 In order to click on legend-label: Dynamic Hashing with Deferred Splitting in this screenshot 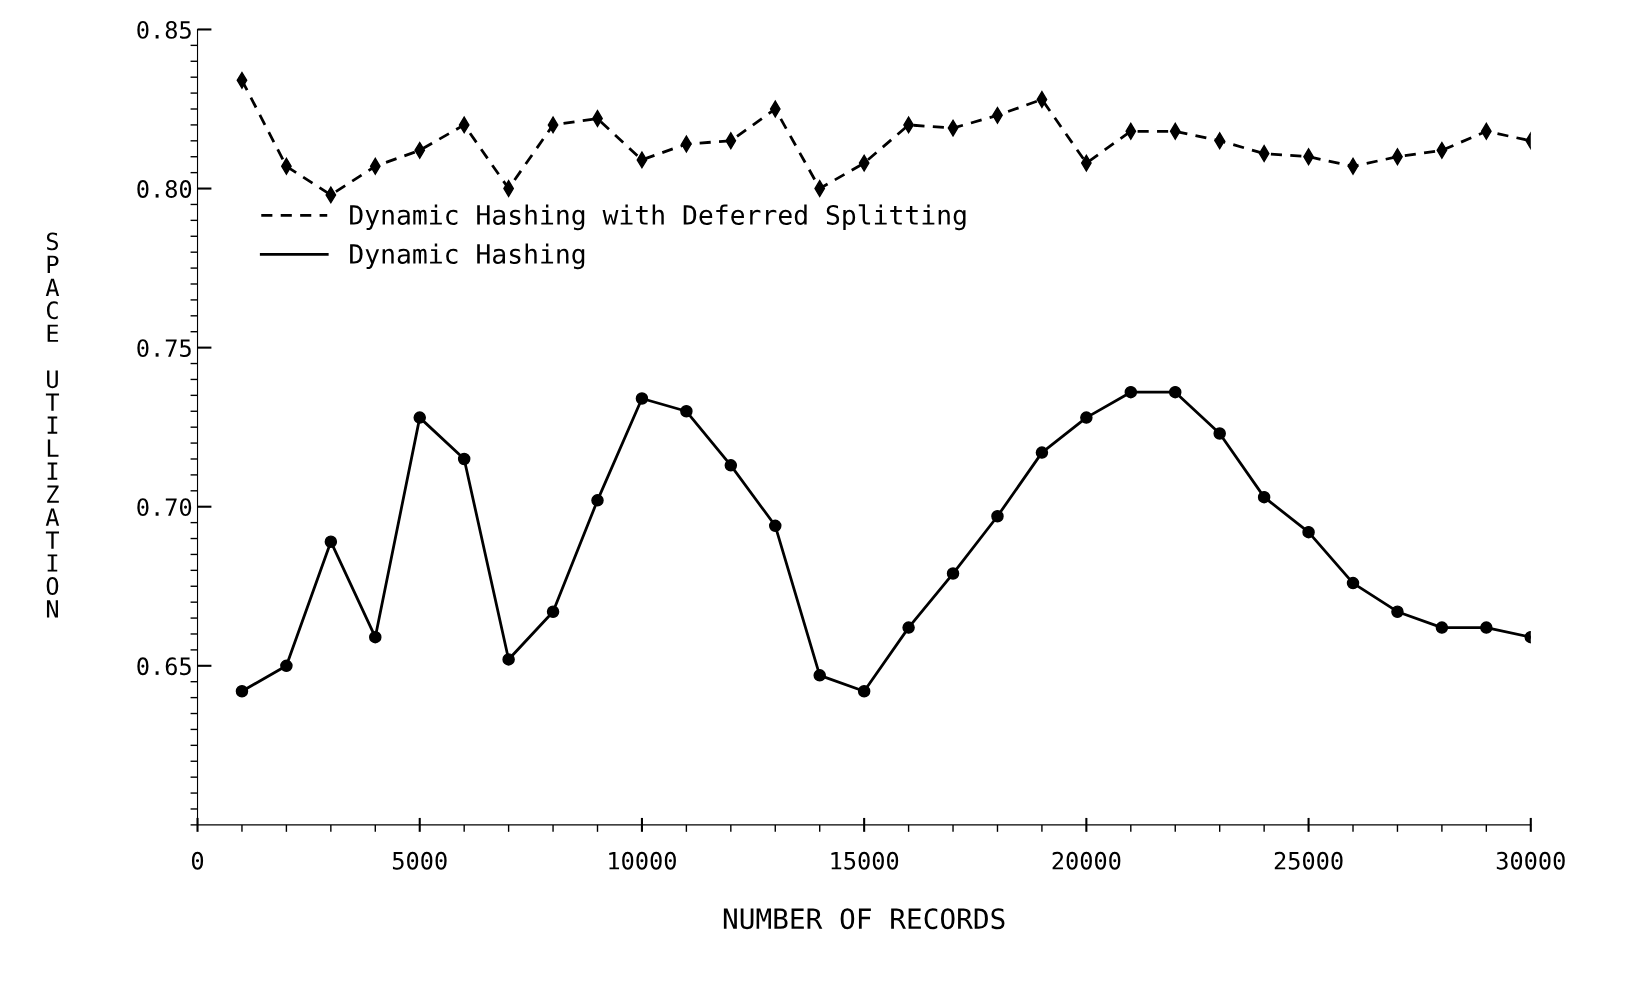, I will do `click(658, 217)`.